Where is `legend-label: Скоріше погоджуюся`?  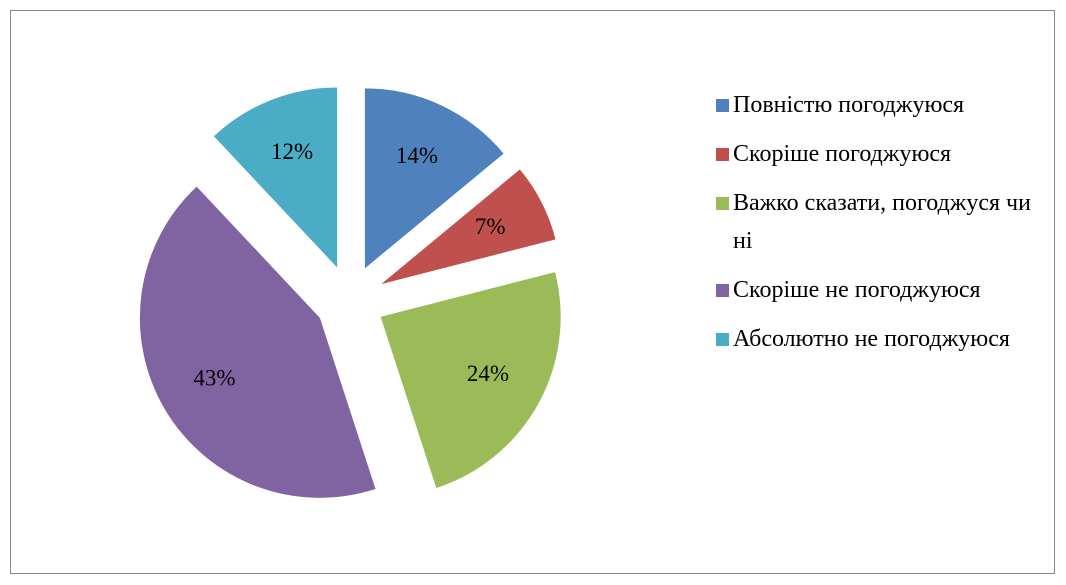
legend-label: Скоріше погоджуюся is located at coordinates (842, 154).